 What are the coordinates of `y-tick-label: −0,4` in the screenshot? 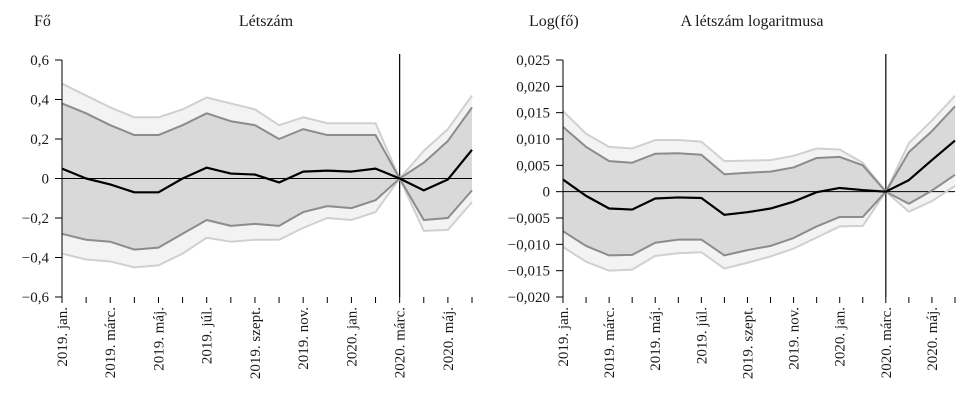 It's located at (36, 259).